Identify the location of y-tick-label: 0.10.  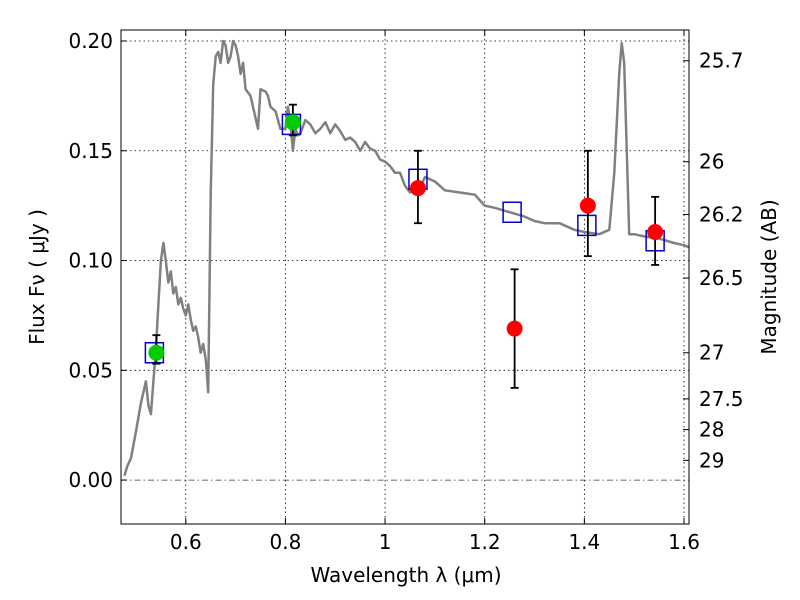
(90, 261).